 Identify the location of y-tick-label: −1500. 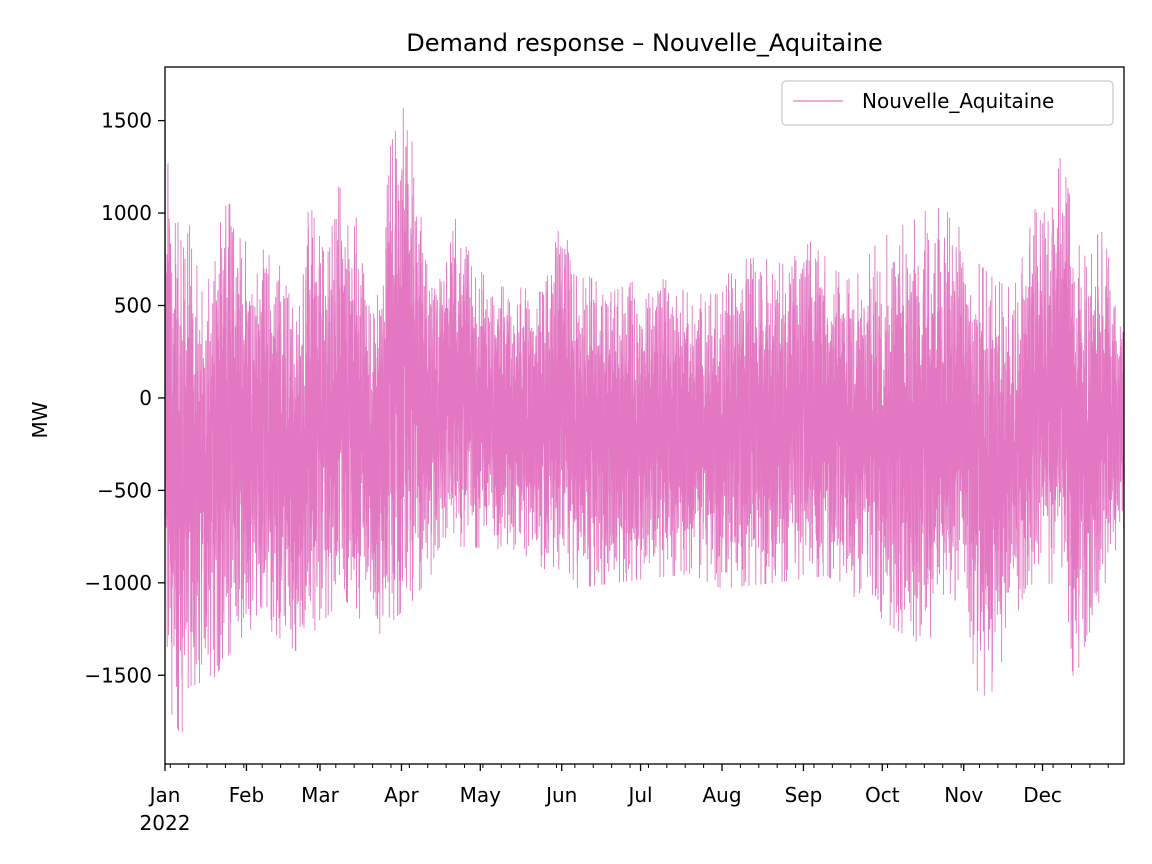
(118, 675).